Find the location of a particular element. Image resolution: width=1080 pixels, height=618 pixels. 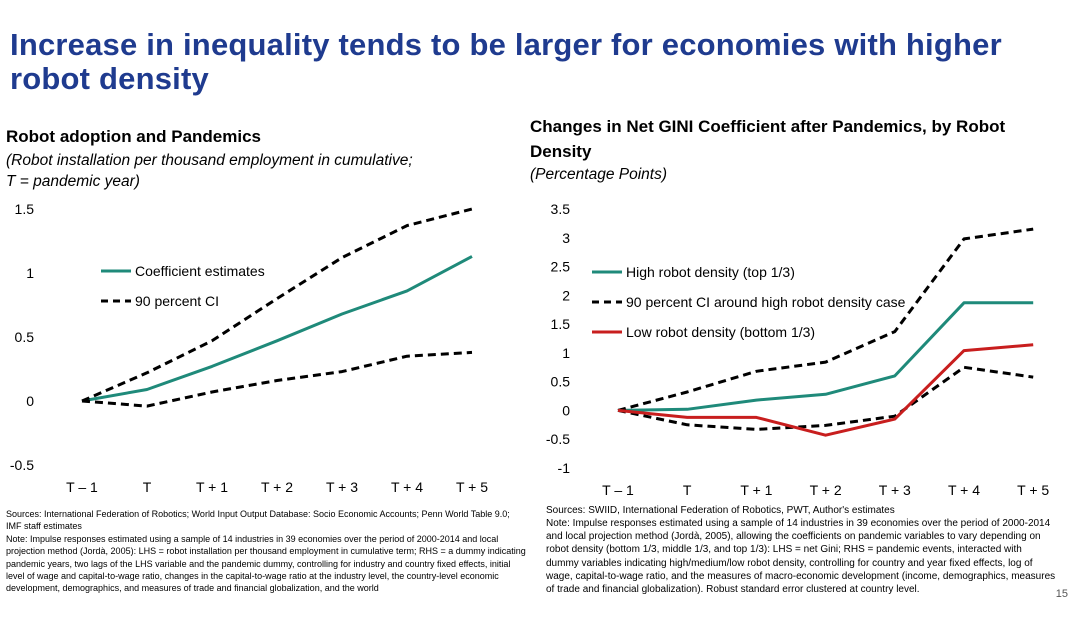

y-tick-label: 2 is located at coordinates (566, 295).